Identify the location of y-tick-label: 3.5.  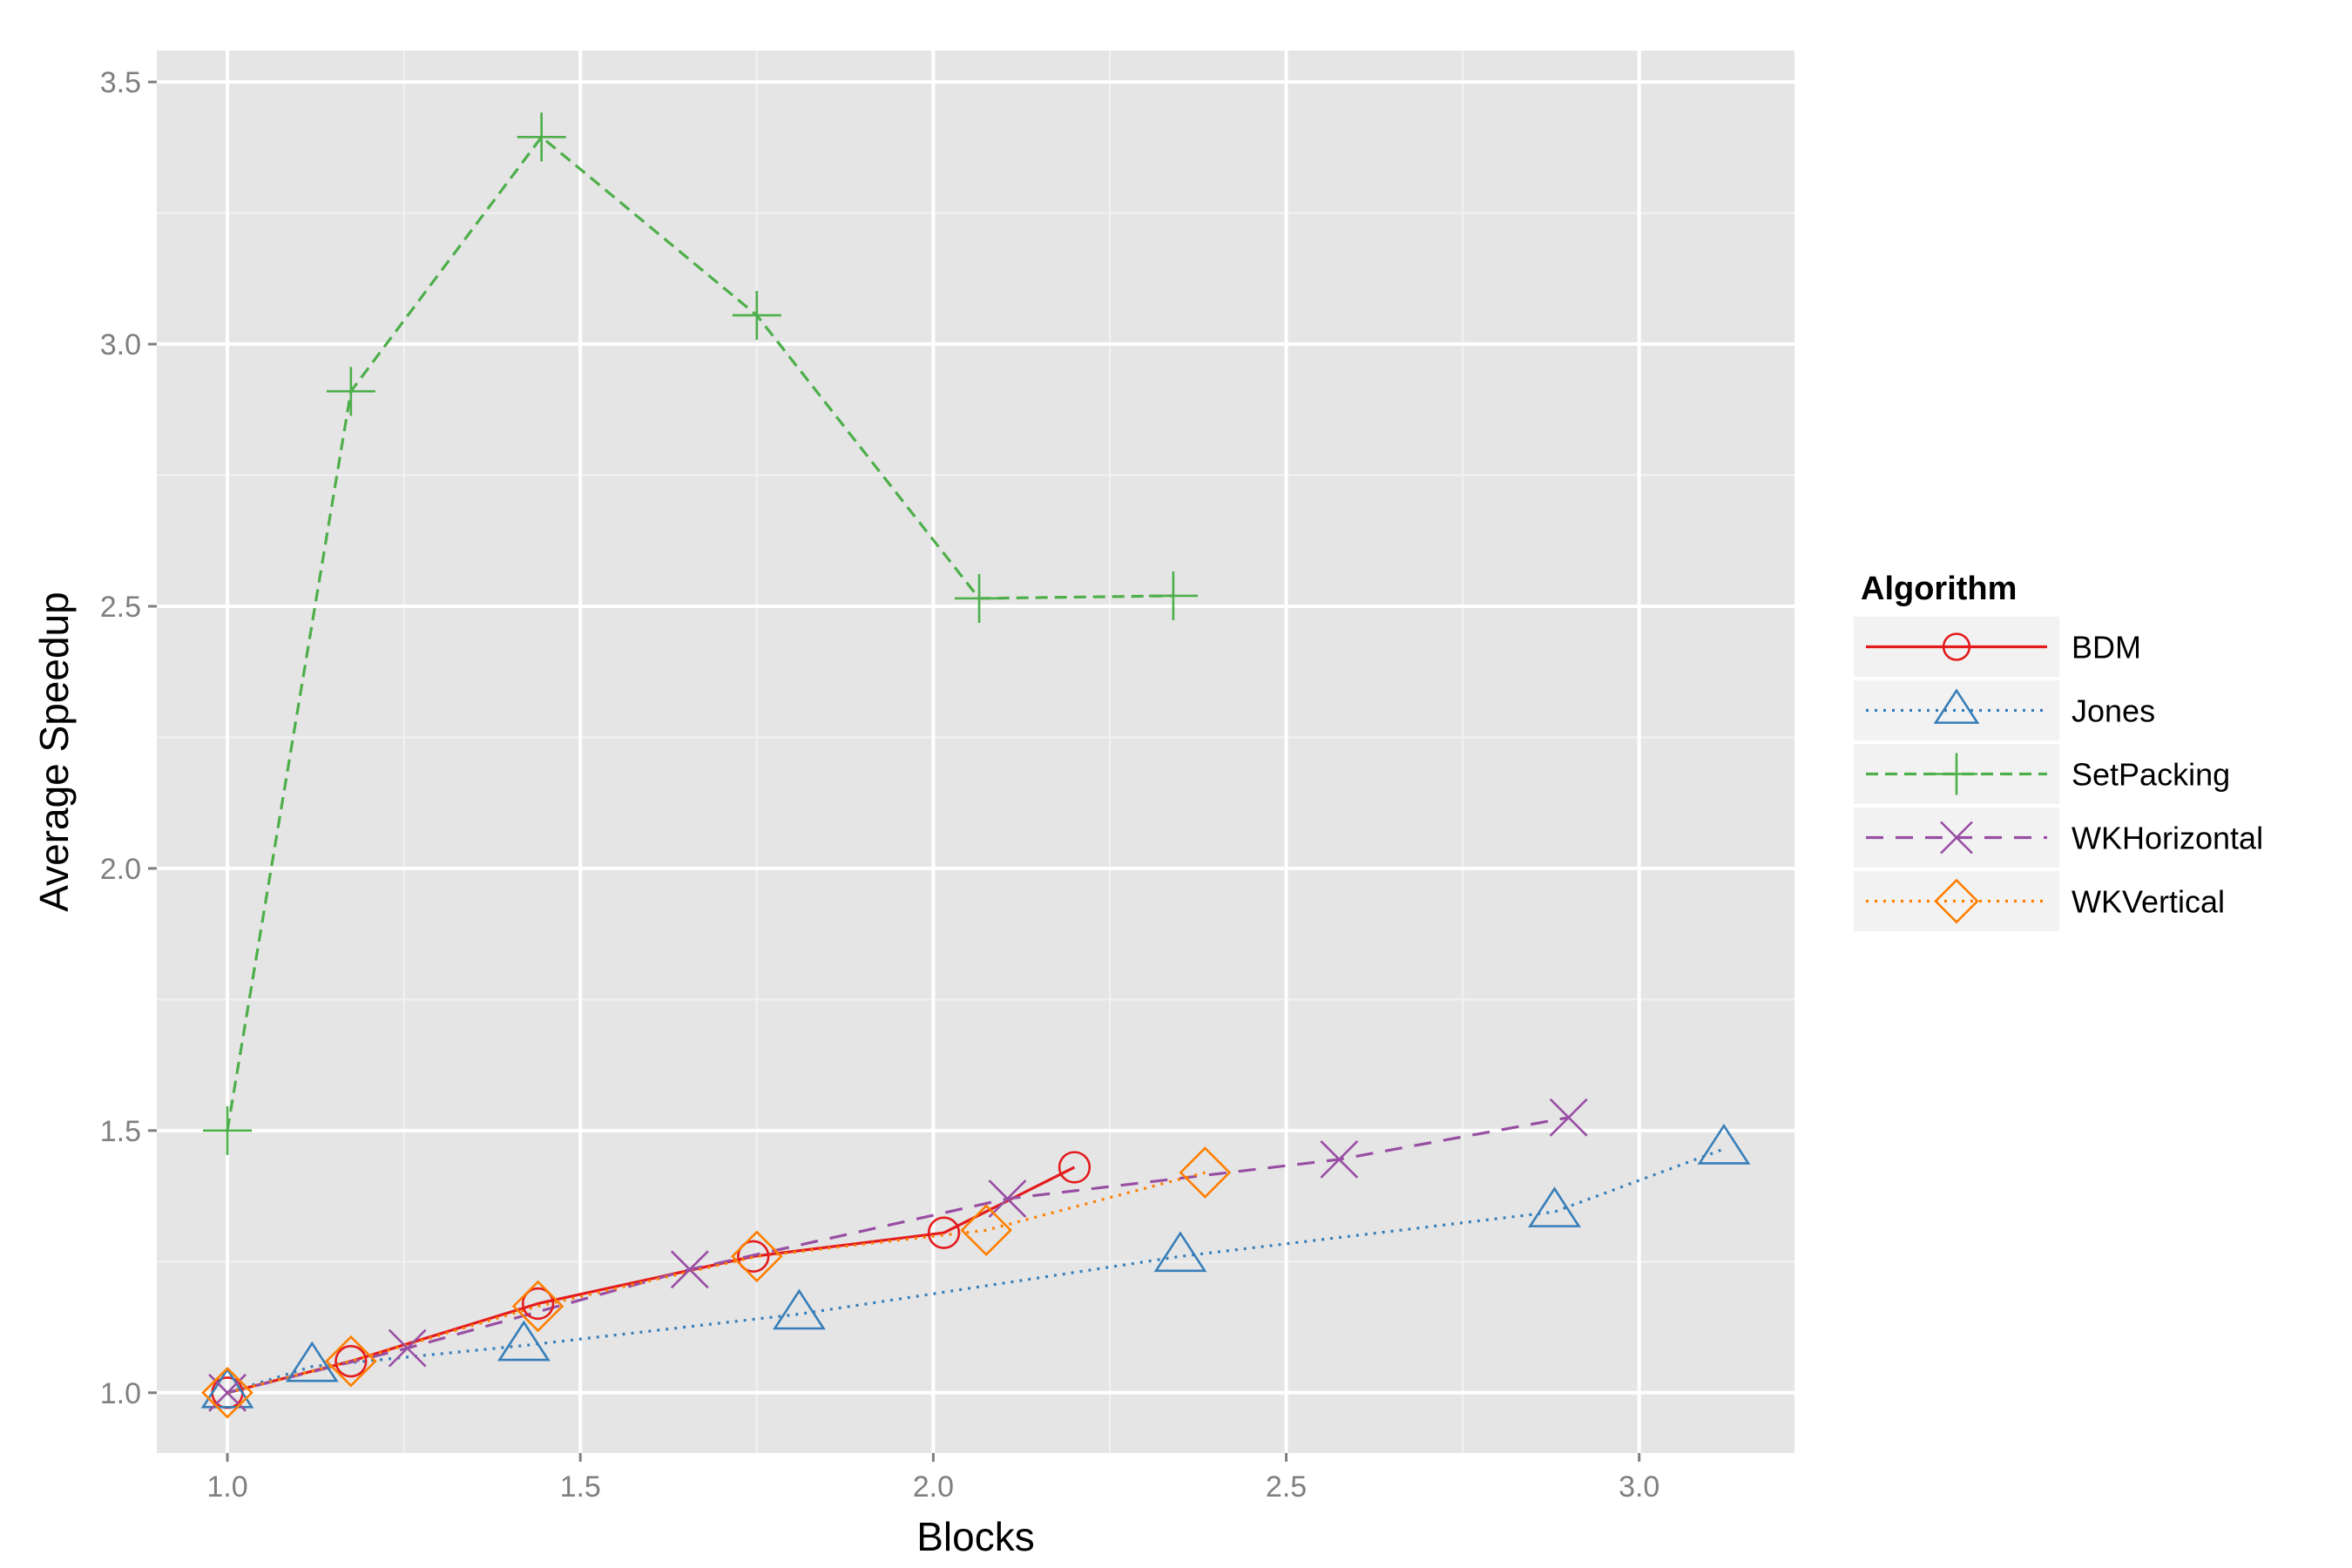
(120, 82).